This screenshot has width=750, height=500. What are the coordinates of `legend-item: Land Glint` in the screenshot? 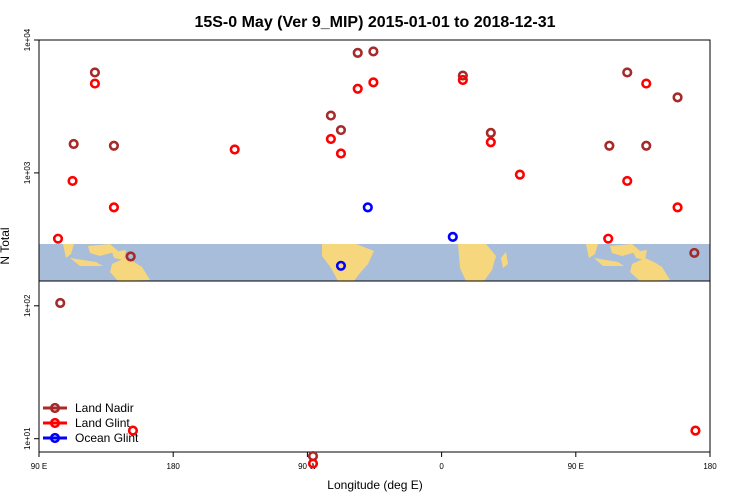 It's located at (86, 423).